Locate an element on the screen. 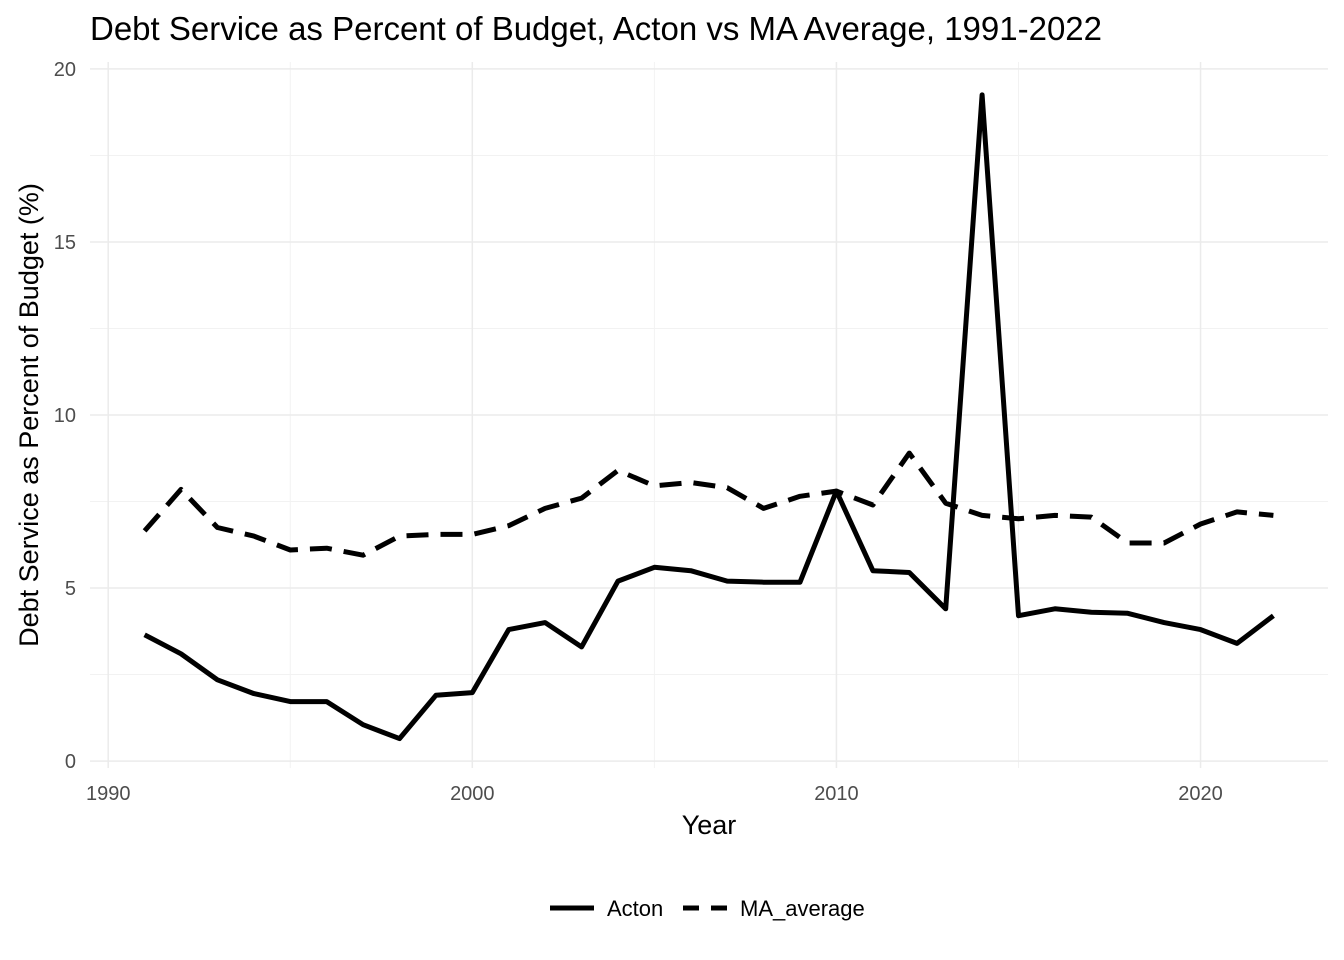 This screenshot has height=960, width=1344. y-tick-label: 15 is located at coordinates (65, 243).